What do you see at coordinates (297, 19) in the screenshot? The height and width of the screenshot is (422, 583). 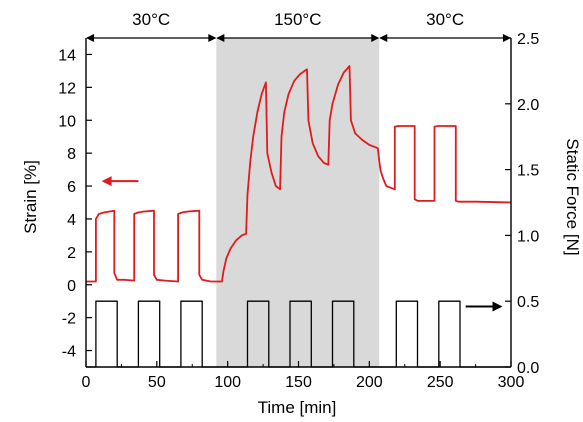 I see `region-label-1: 150°C` at bounding box center [297, 19].